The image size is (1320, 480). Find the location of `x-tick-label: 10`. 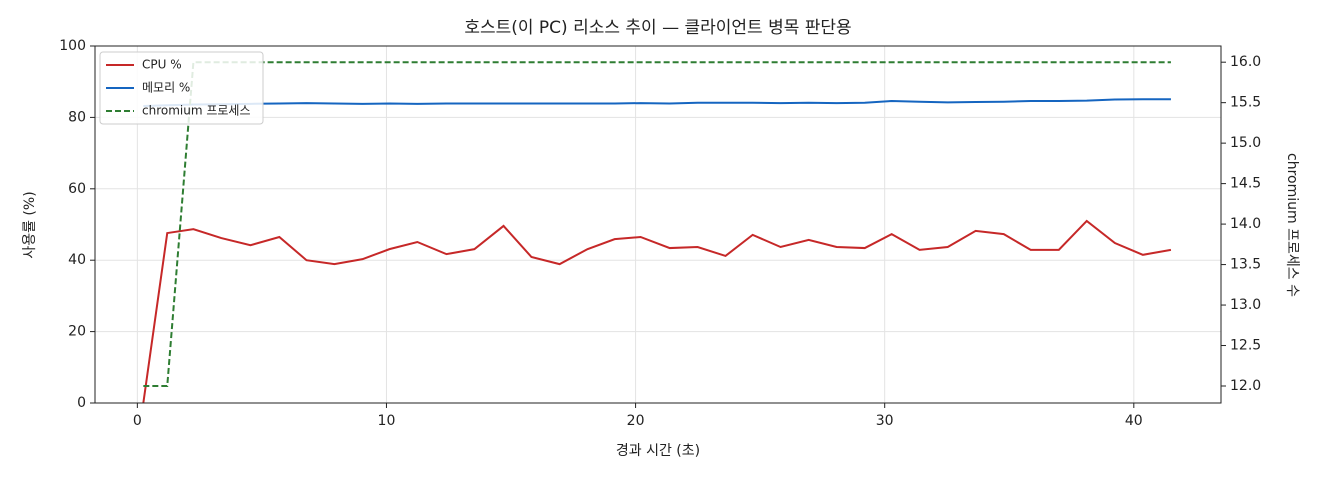

x-tick-label: 10 is located at coordinates (387, 421).